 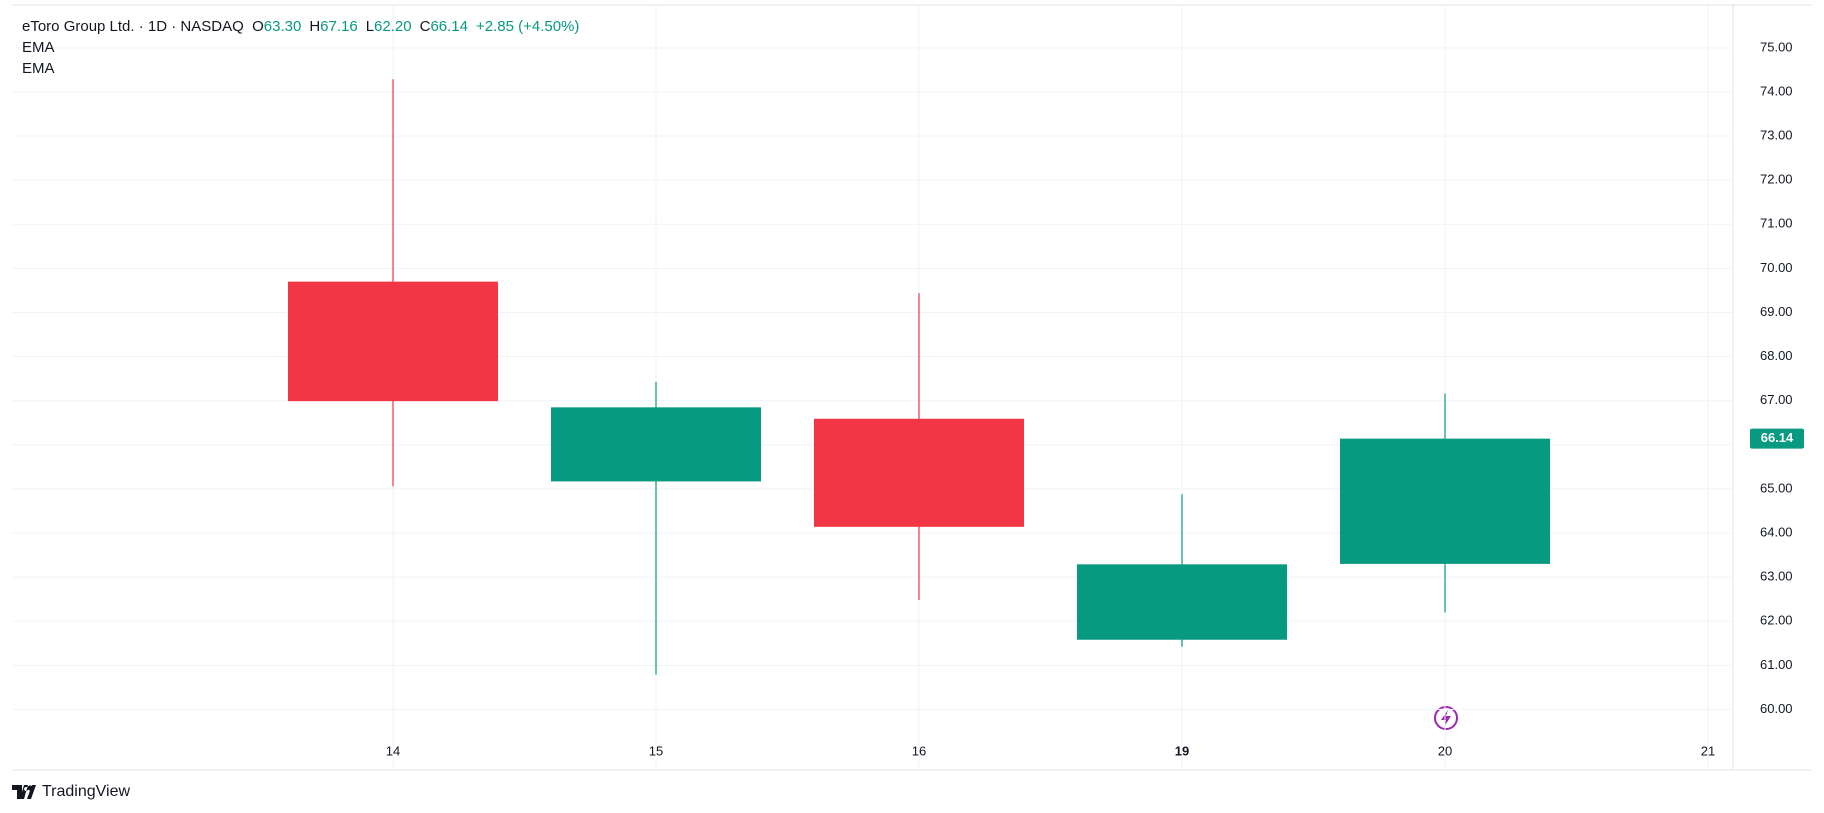 What do you see at coordinates (1776, 355) in the screenshot?
I see `y-tick-label: 68.00` at bounding box center [1776, 355].